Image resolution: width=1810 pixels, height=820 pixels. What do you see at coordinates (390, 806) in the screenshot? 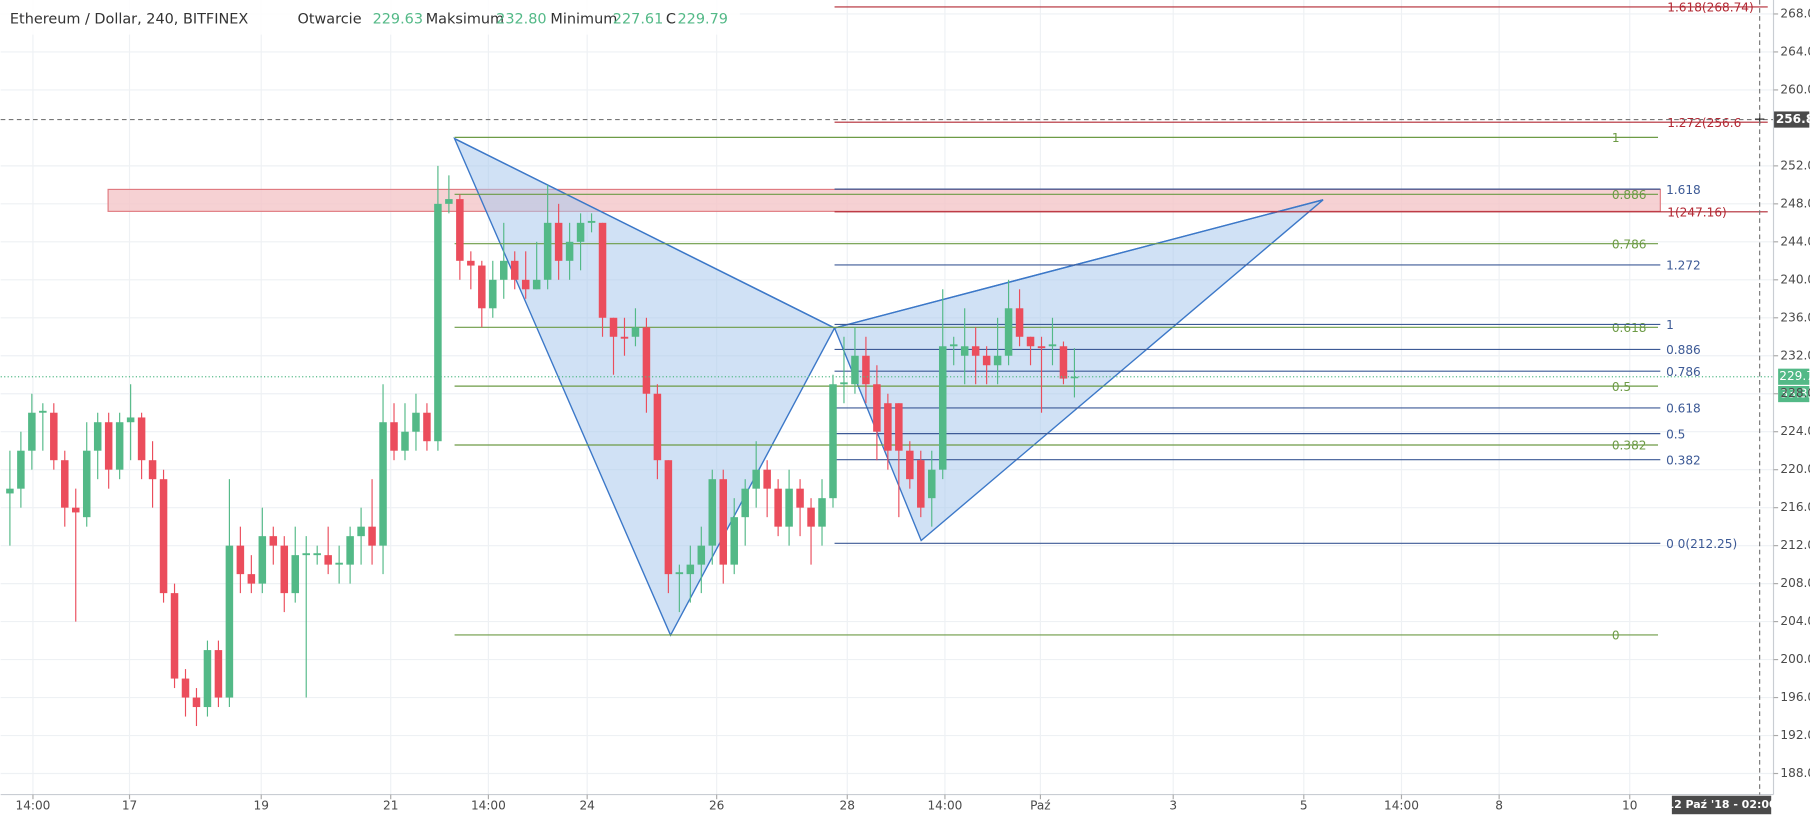
I see `x-tick-label: 21` at bounding box center [390, 806].